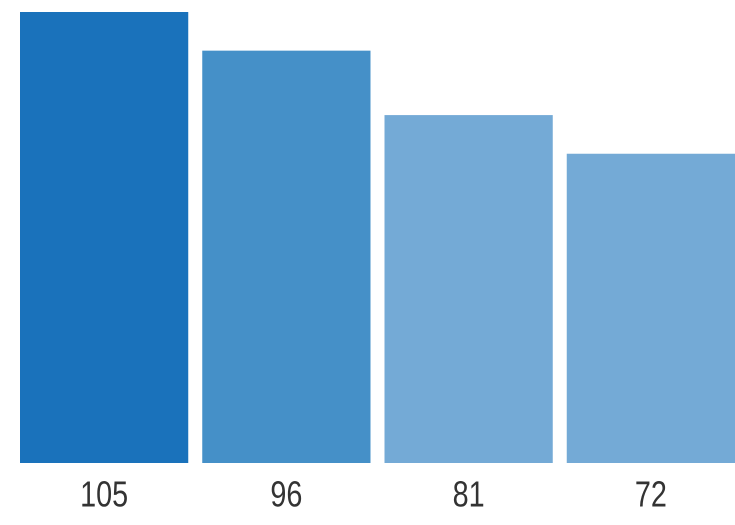 The height and width of the screenshot is (525, 735). Describe the element at coordinates (104, 493) in the screenshot. I see `value-label: 105` at that location.